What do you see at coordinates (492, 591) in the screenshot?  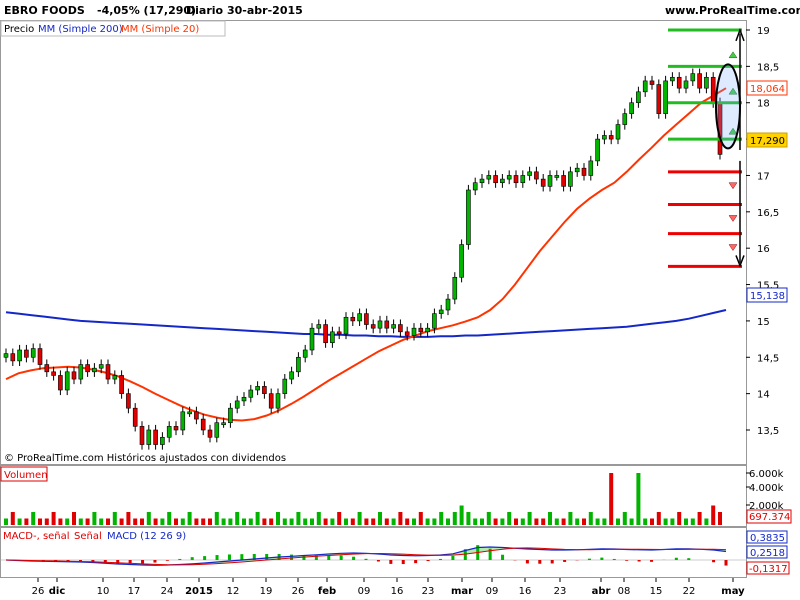 I see `x-tick-label: 09` at bounding box center [492, 591].